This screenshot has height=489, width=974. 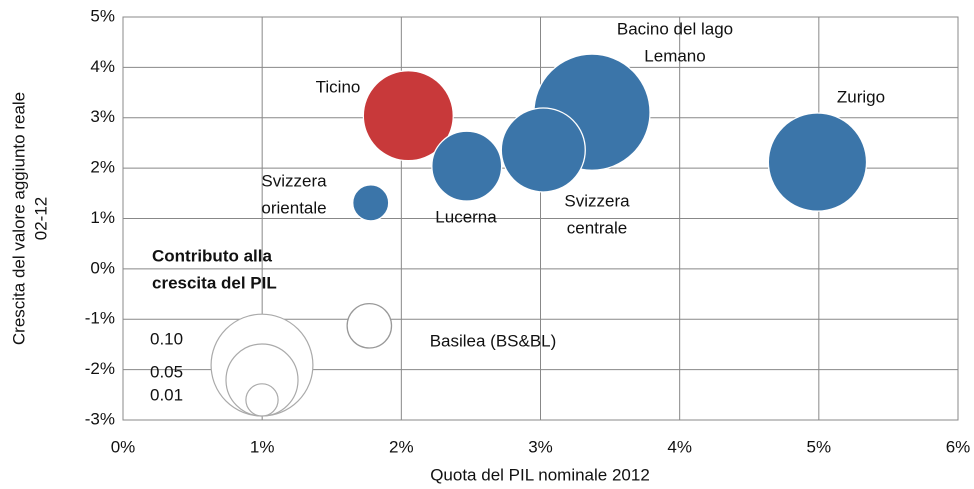 I want to click on y-tick-label: -3%, so click(x=100, y=418).